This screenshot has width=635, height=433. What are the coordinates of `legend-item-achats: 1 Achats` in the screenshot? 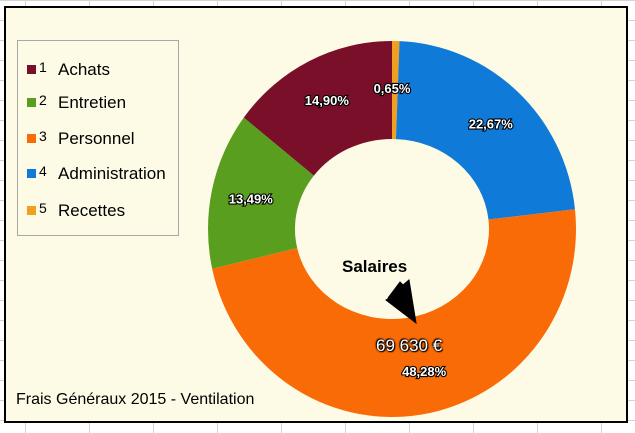 It's located at (98, 70).